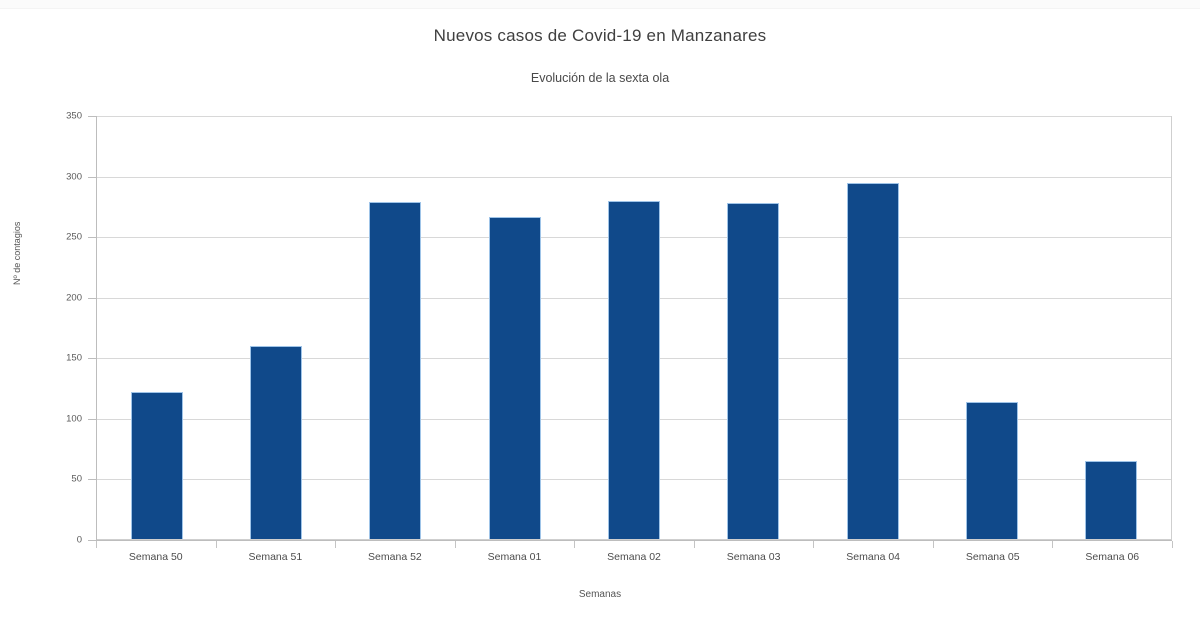 The width and height of the screenshot is (1200, 624). I want to click on y-axis-title: Nº de contagios, so click(17, 253).